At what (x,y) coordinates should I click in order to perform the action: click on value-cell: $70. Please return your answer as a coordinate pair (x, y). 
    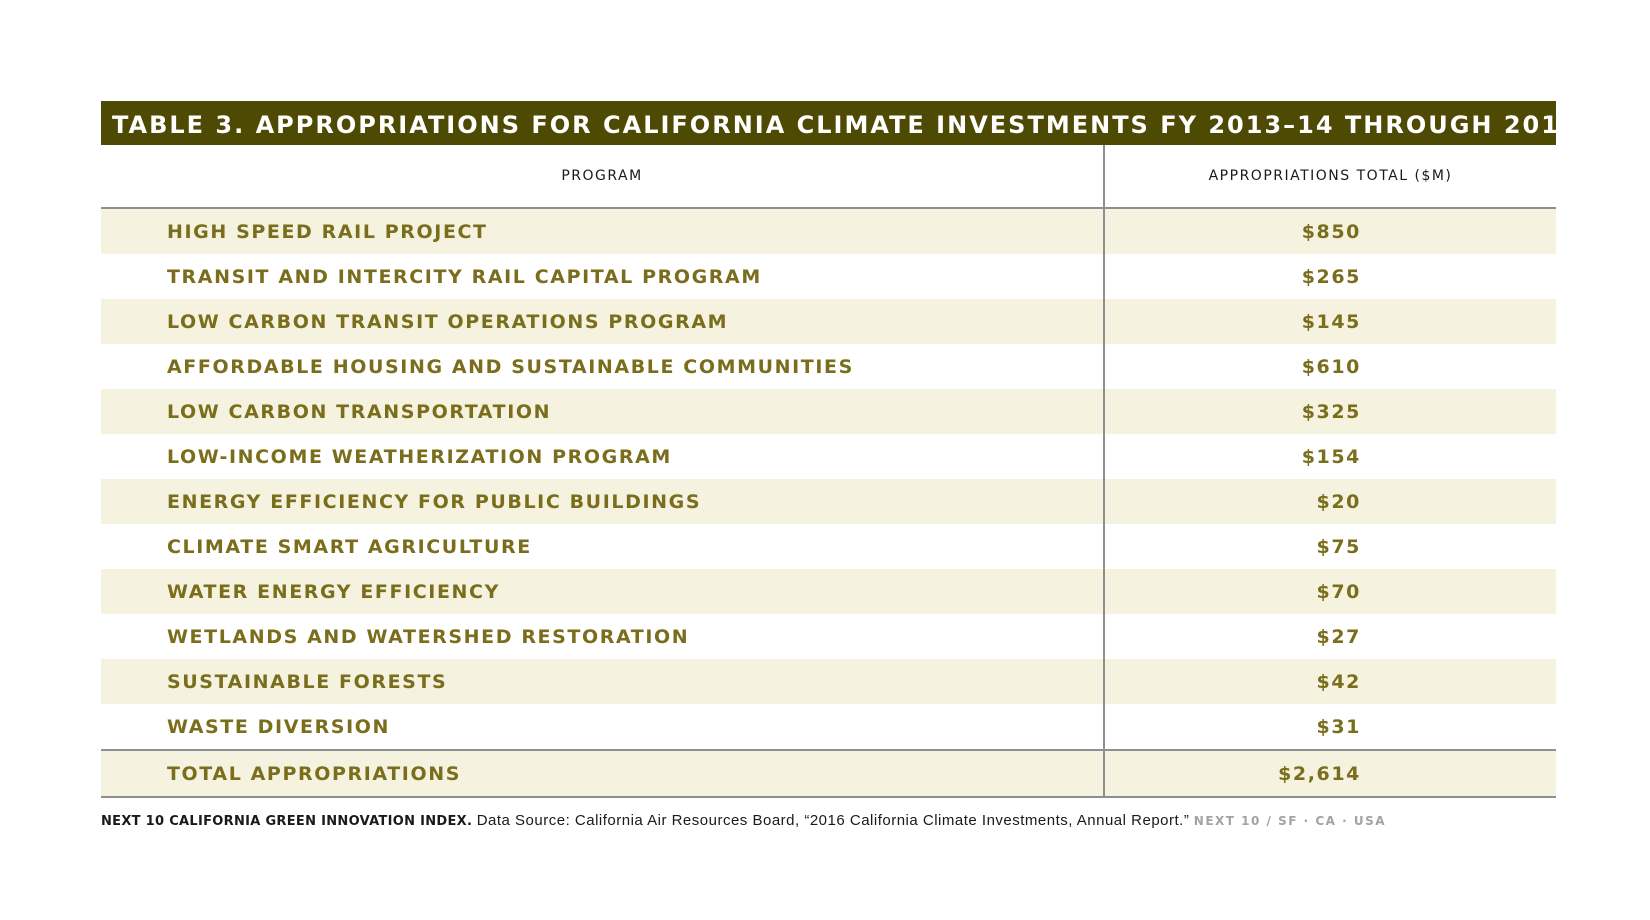
    Looking at the image, I should click on (1338, 591).